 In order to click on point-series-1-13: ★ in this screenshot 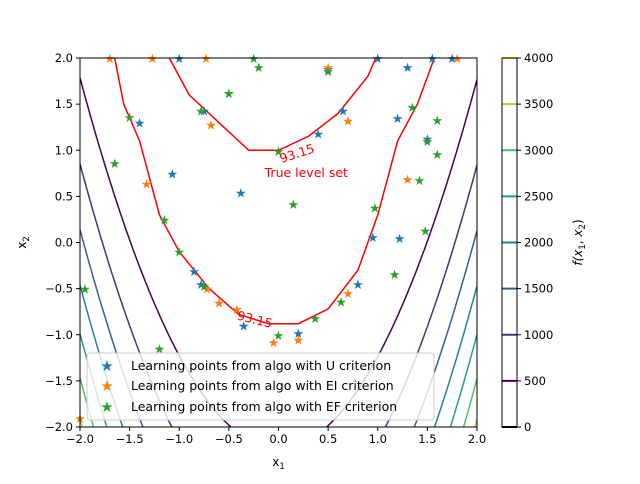, I will do `click(274, 343)`.